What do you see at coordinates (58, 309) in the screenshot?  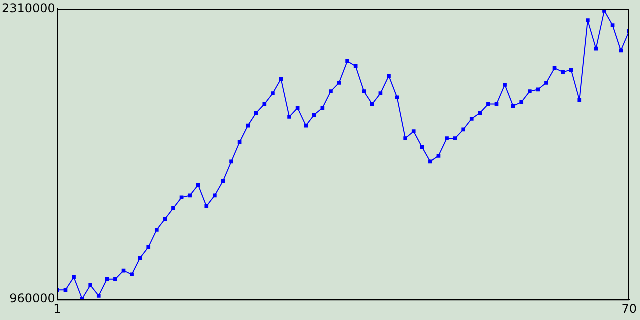 I see `x-tick-label: 1` at bounding box center [58, 309].